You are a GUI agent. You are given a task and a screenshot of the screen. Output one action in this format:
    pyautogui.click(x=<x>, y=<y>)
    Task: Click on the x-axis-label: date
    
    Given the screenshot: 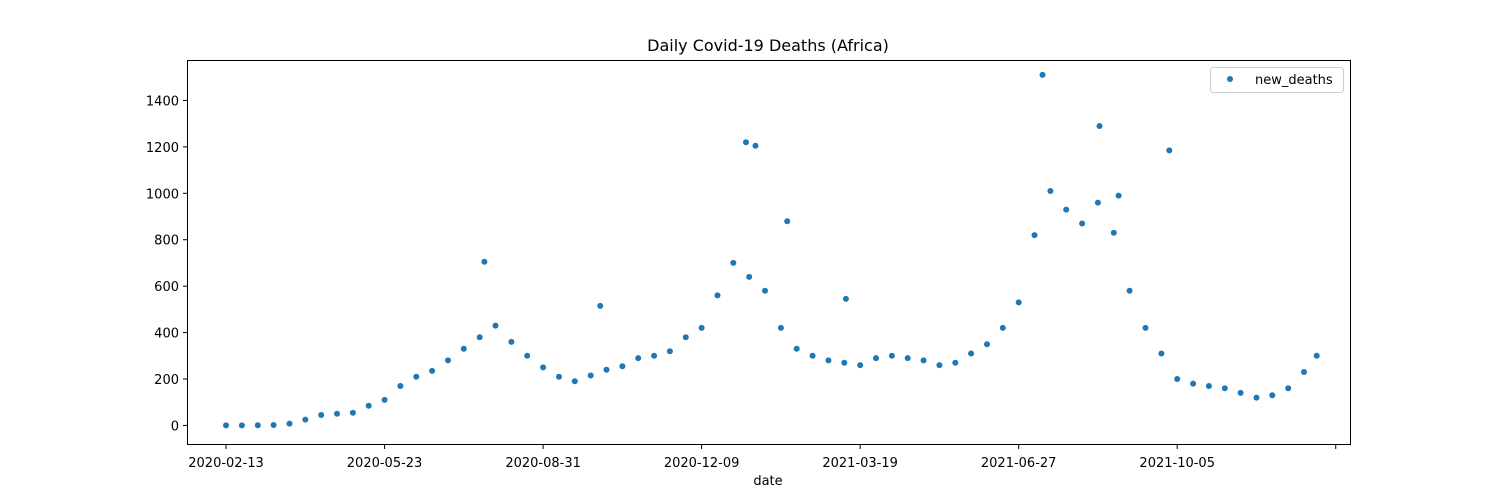 What is the action you would take?
    pyautogui.click(x=767, y=481)
    